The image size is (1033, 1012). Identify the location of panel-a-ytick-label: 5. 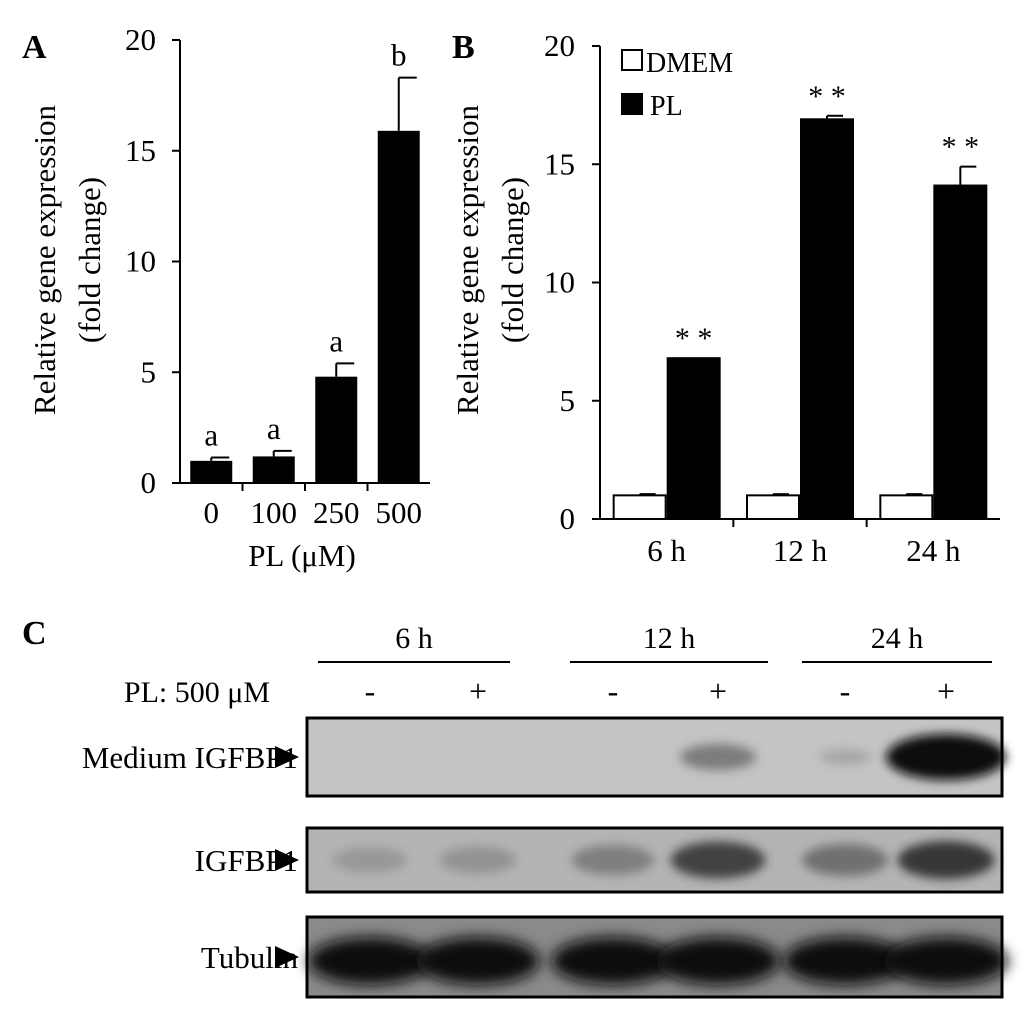
(149, 371).